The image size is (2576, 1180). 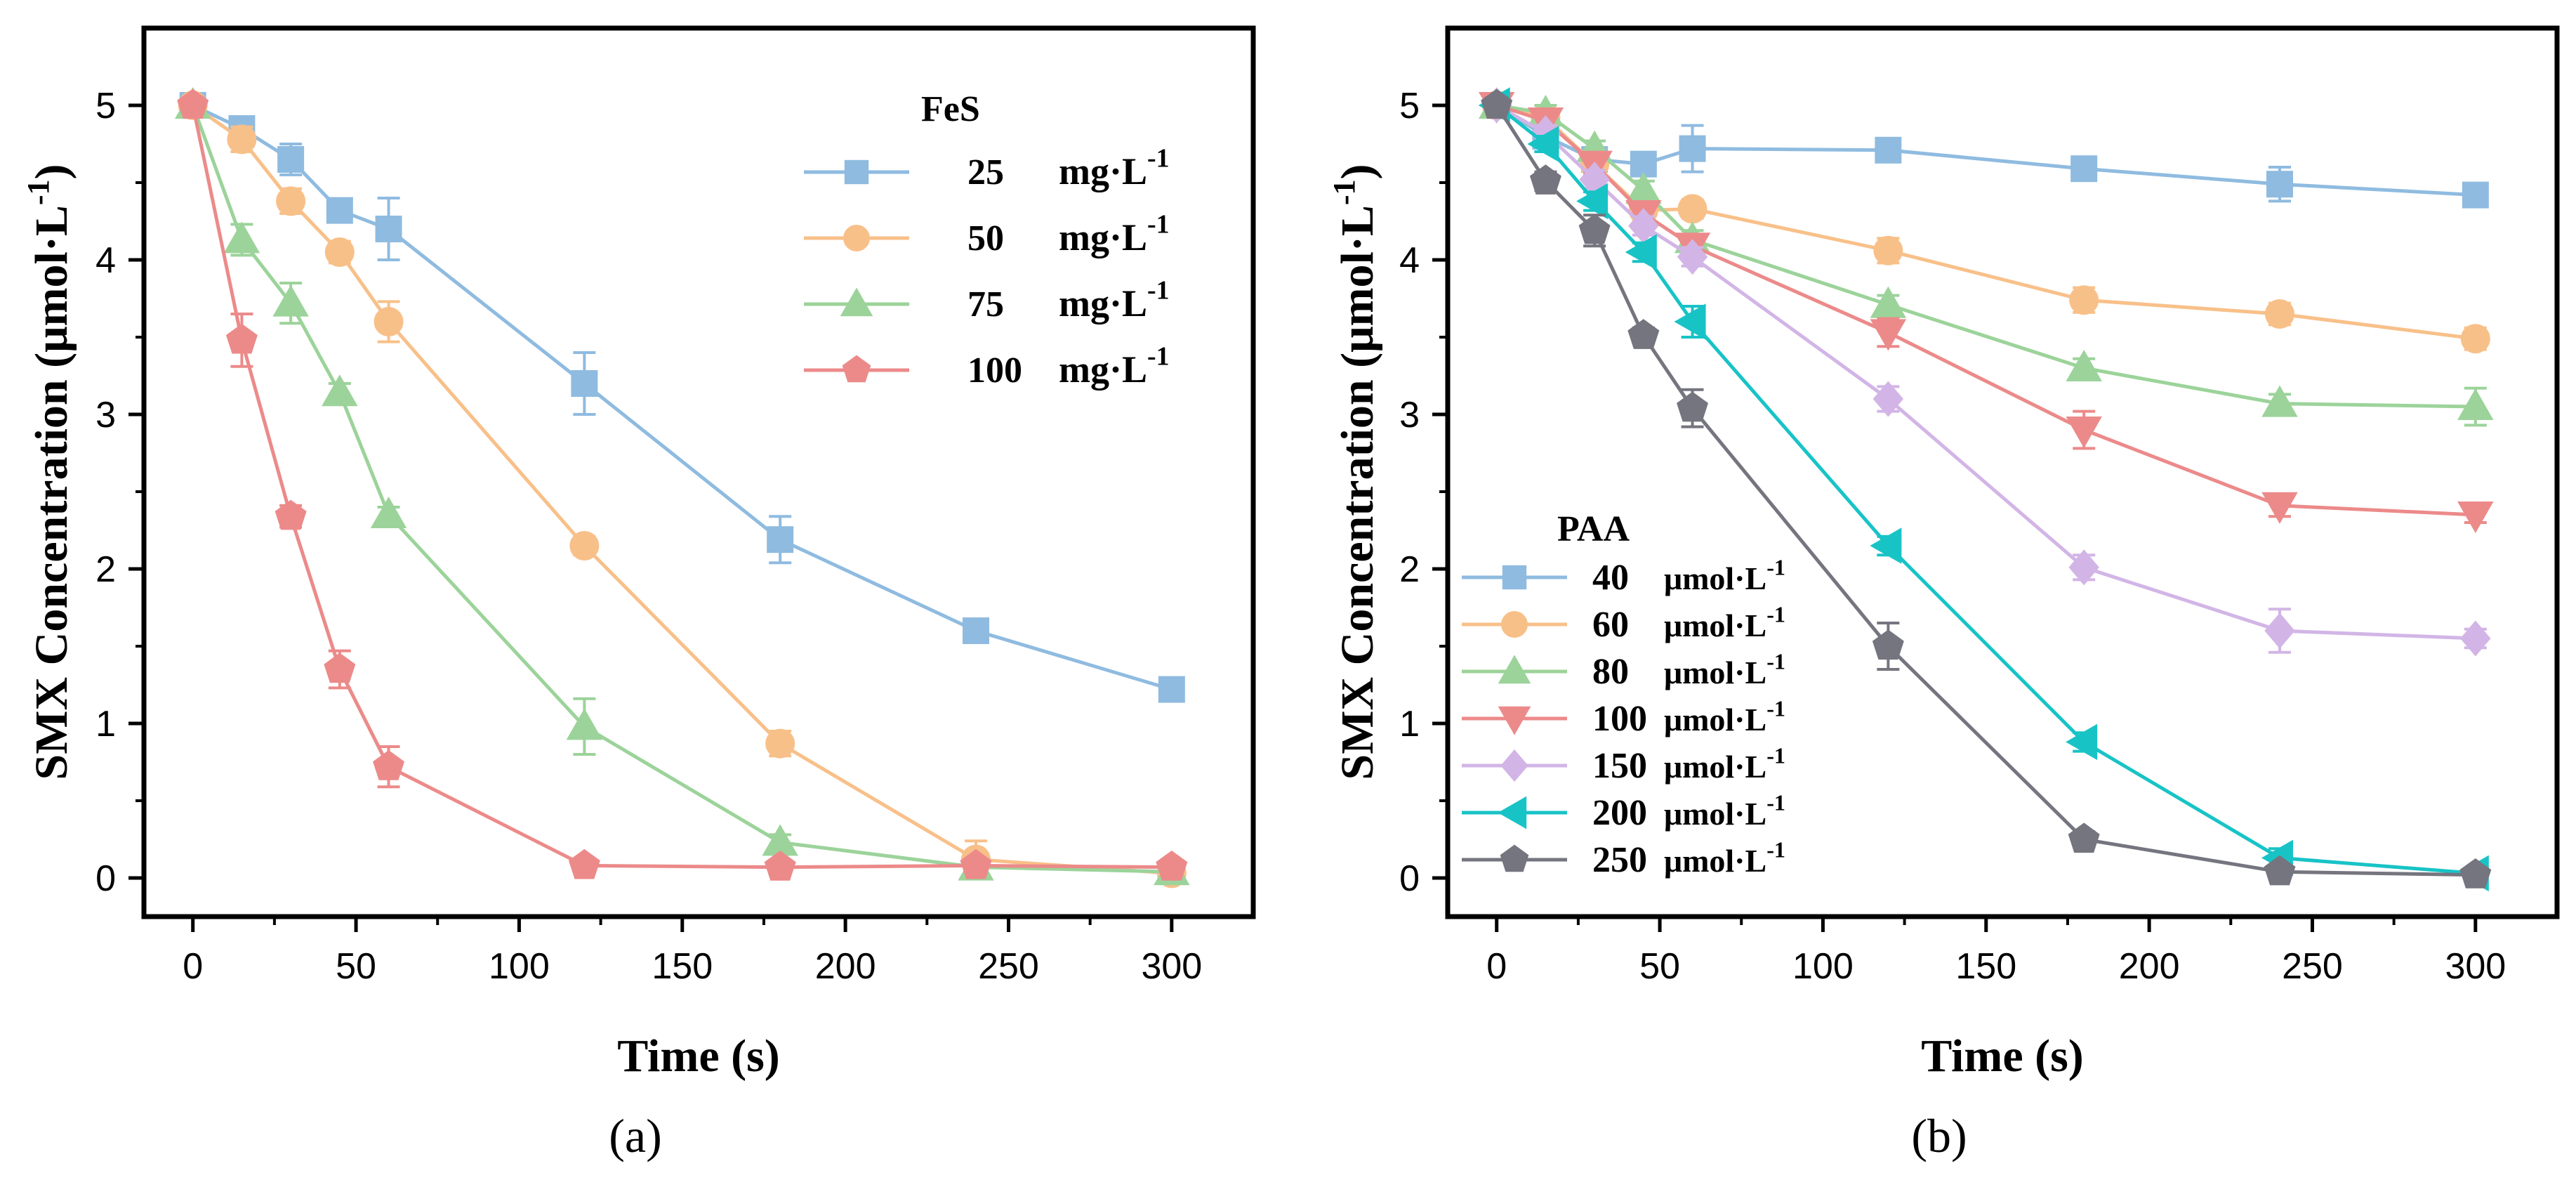 What do you see at coordinates (1409, 415) in the screenshot?
I see `panel-b-y-tick-label: 3` at bounding box center [1409, 415].